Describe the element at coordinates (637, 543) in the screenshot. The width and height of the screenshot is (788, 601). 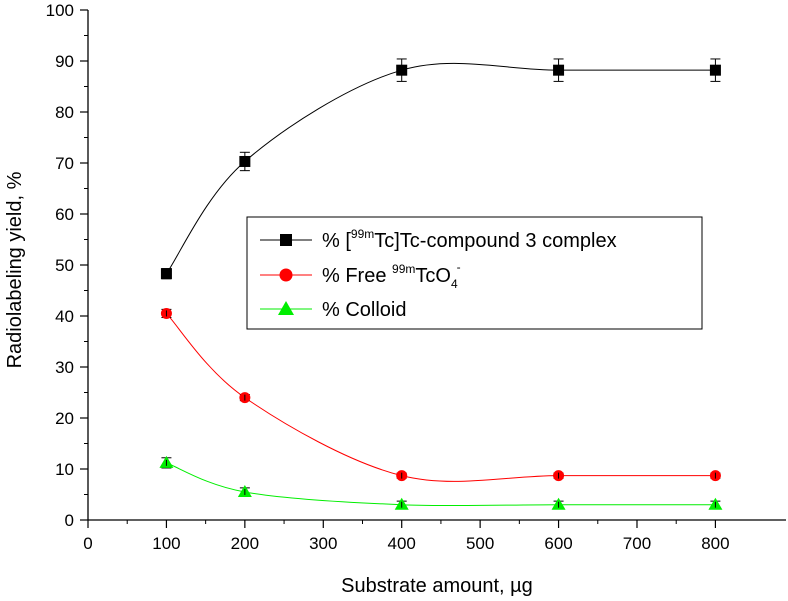
I see `x-tick-label: 700` at that location.